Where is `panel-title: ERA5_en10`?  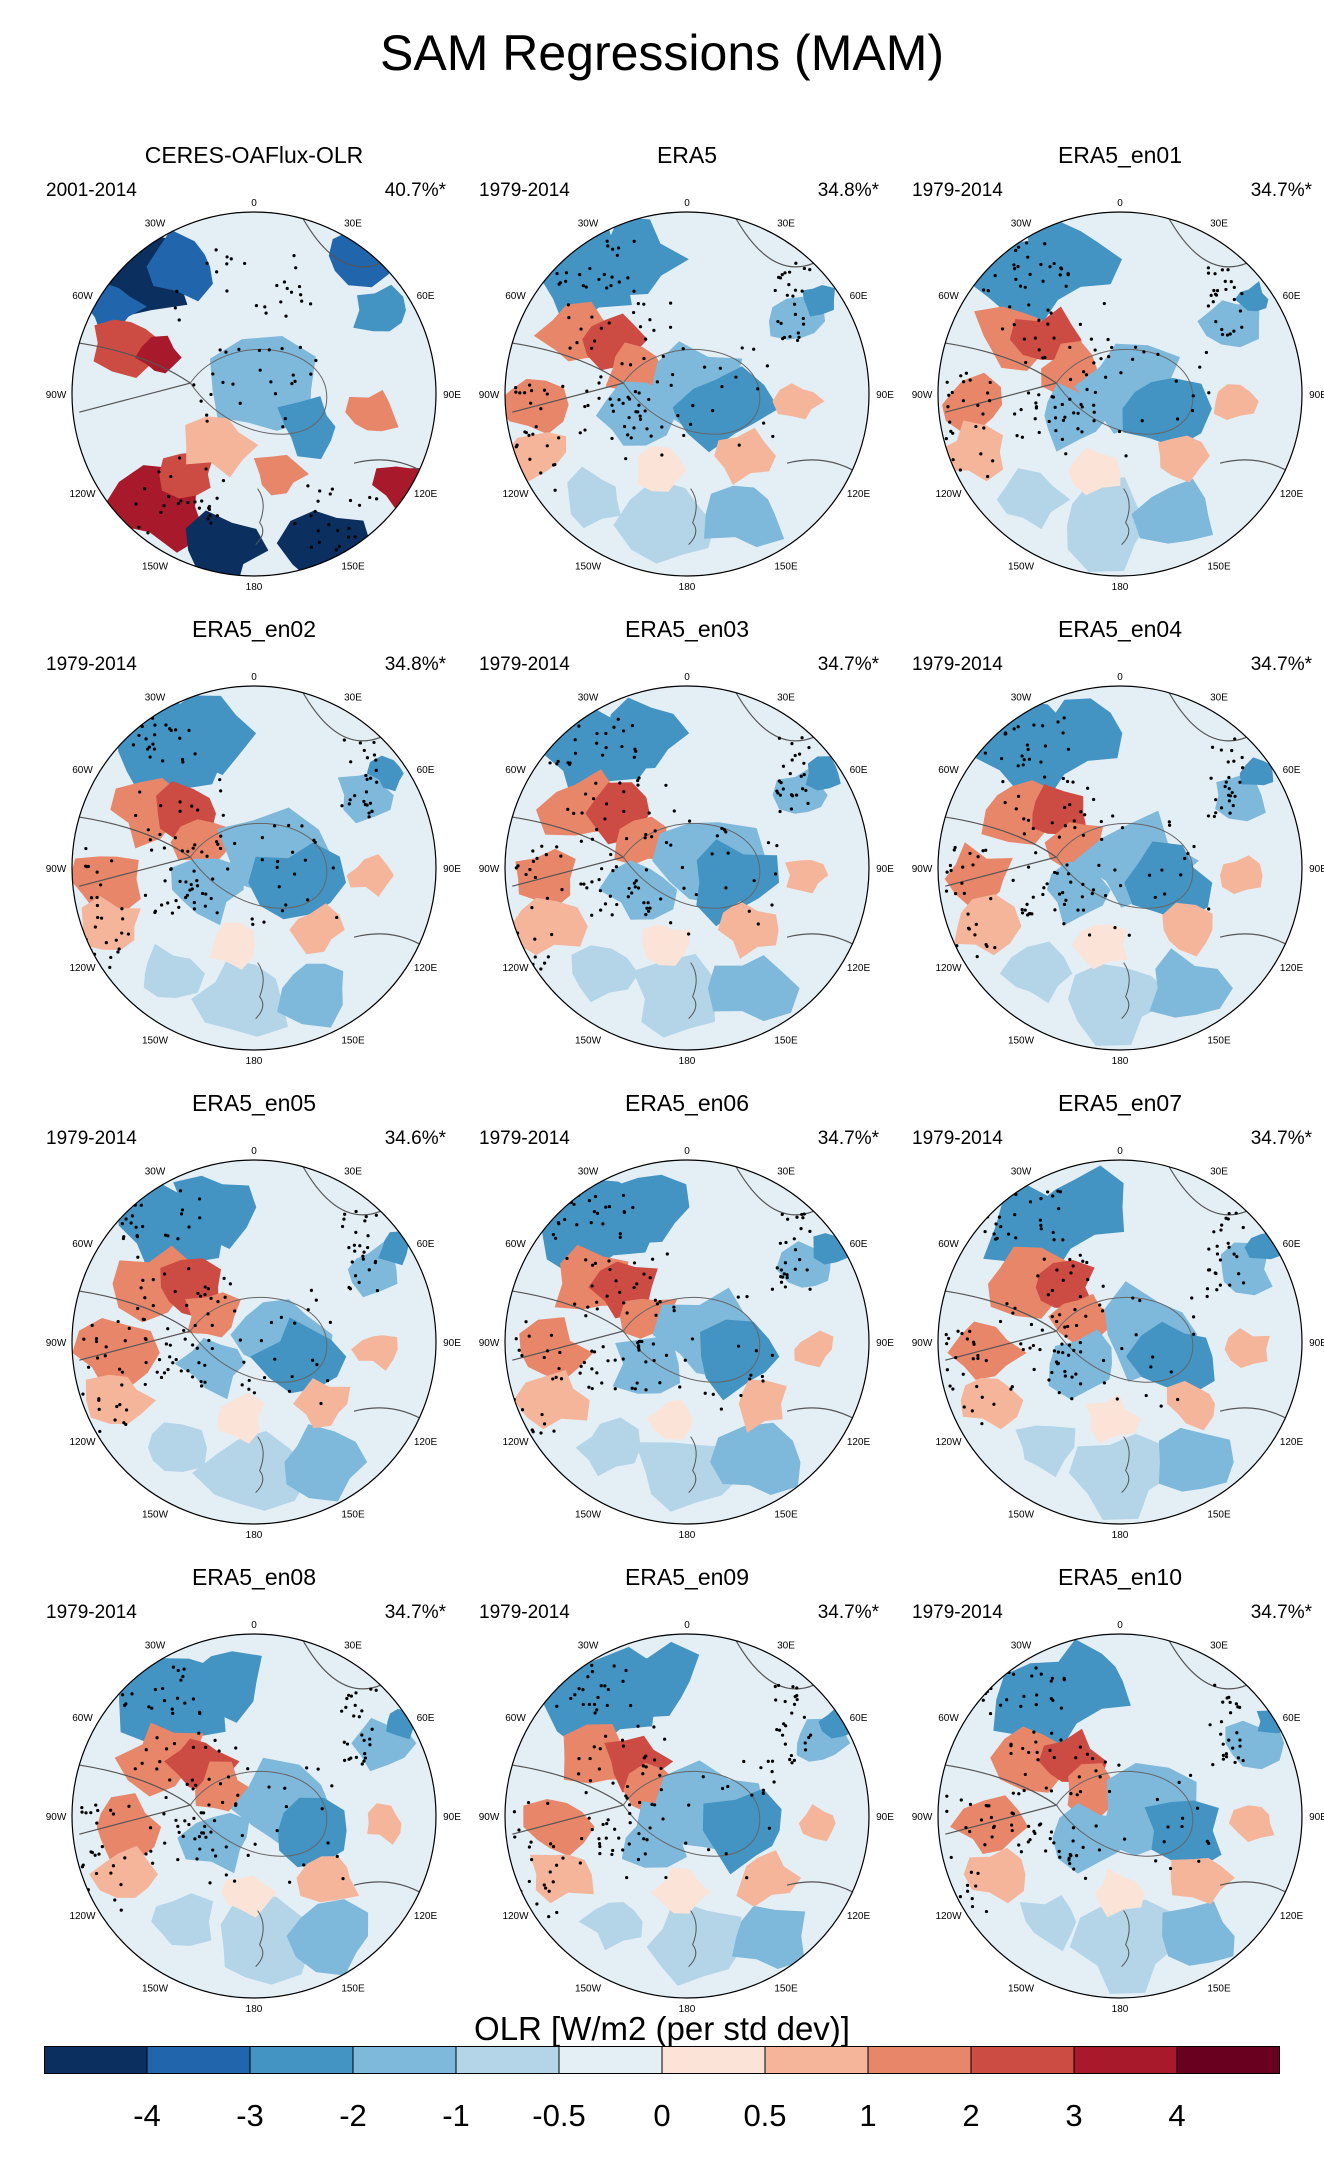 panel-title: ERA5_en10 is located at coordinates (1120, 1577).